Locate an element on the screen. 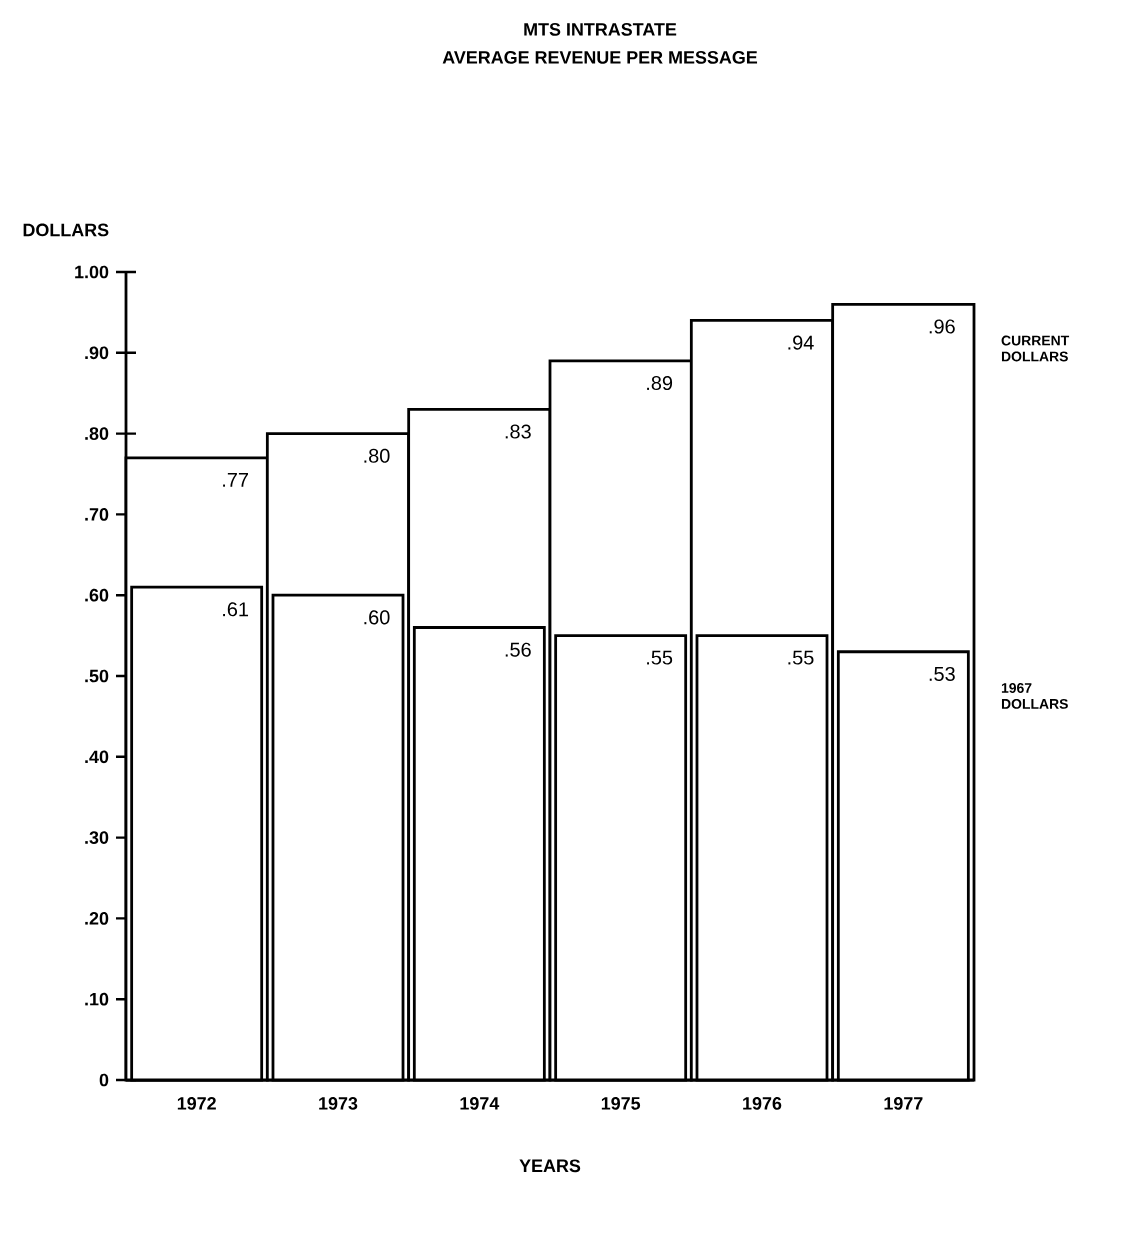 This screenshot has width=1136, height=1240. y-tick-label: .10 is located at coordinates (97, 999).